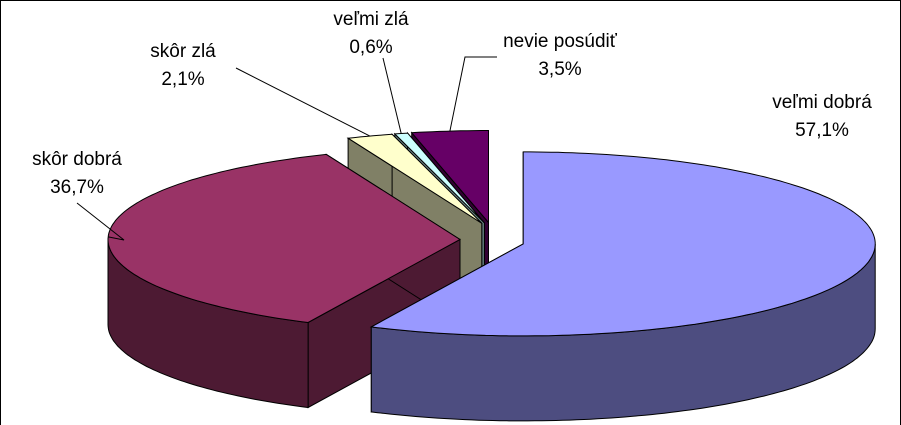 The image size is (901, 425). What do you see at coordinates (371, 19) in the screenshot?
I see `category-label: veľmi zlá` at bounding box center [371, 19].